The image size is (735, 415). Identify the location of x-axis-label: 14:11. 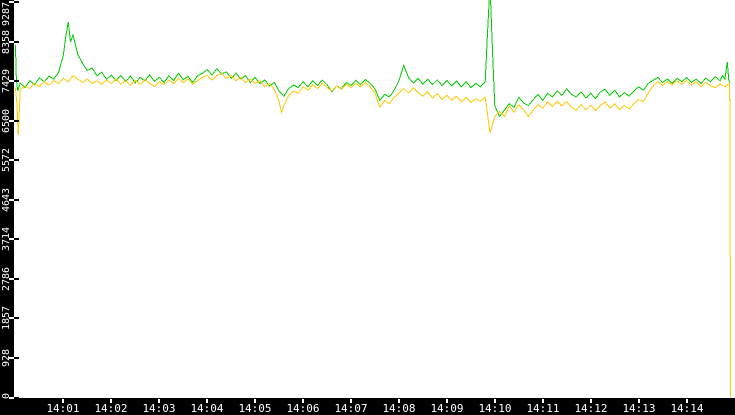
(543, 408).